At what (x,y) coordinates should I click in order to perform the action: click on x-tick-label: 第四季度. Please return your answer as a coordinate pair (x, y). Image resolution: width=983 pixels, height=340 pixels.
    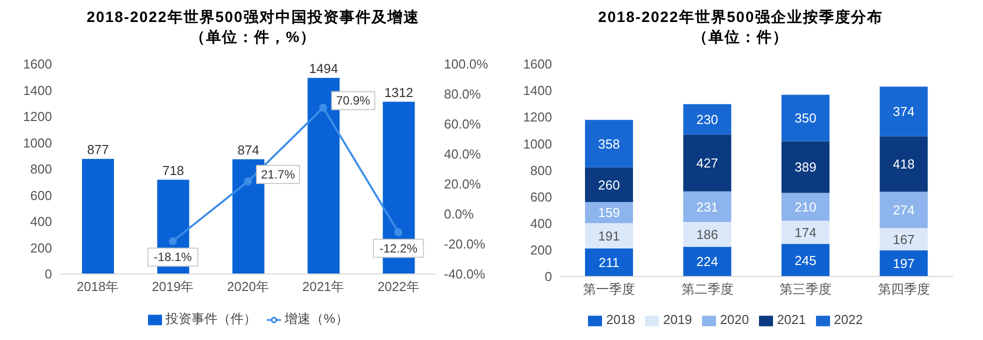
    Looking at the image, I should click on (904, 289).